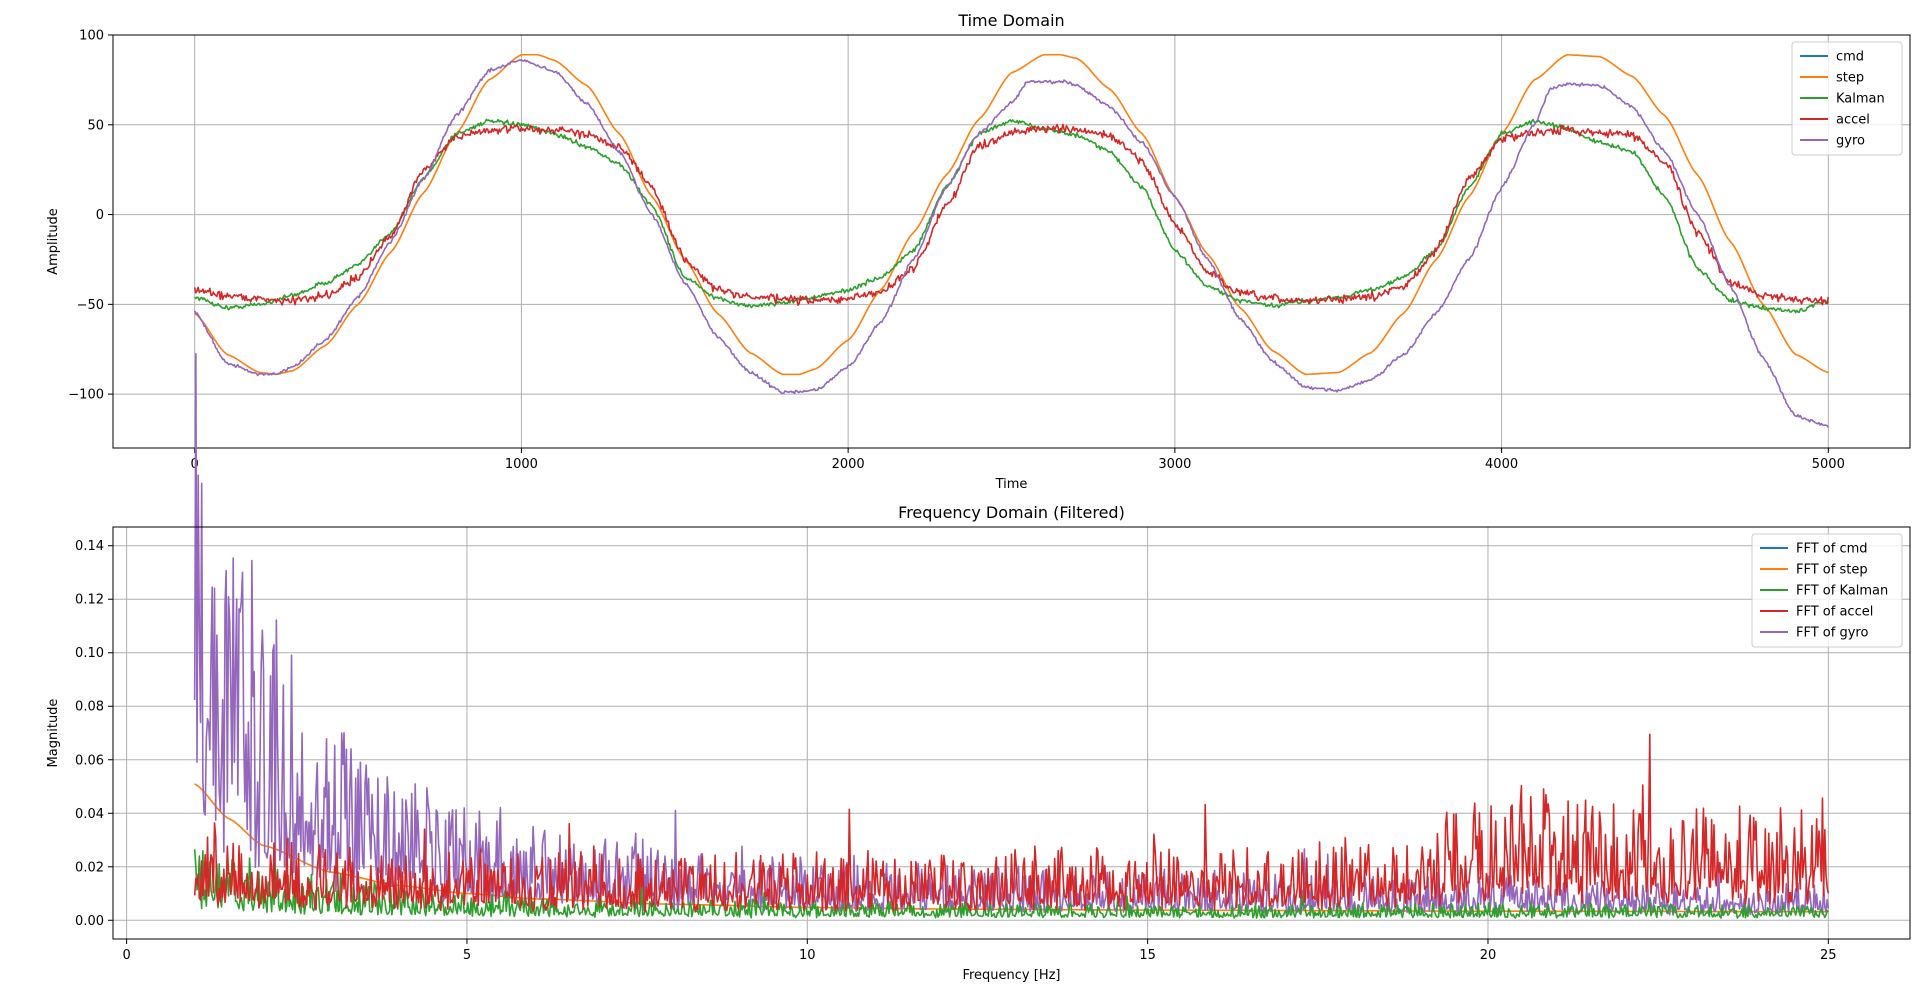 The height and width of the screenshot is (993, 1920). I want to click on y-tick-label: 50, so click(95, 125).